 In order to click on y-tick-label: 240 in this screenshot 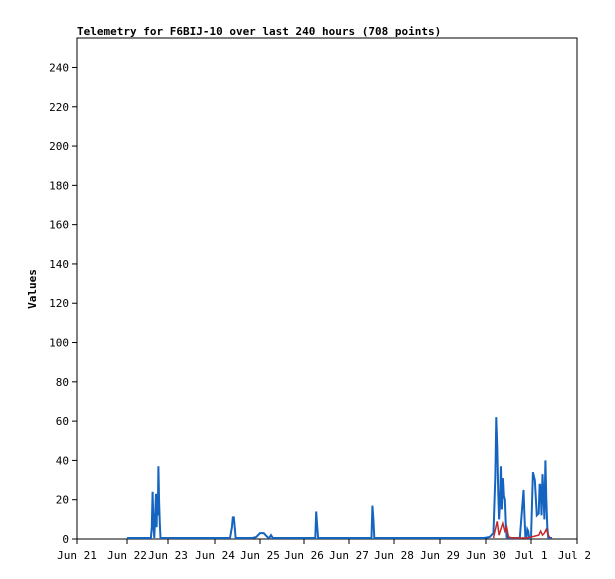, I will do `click(59, 67)`.